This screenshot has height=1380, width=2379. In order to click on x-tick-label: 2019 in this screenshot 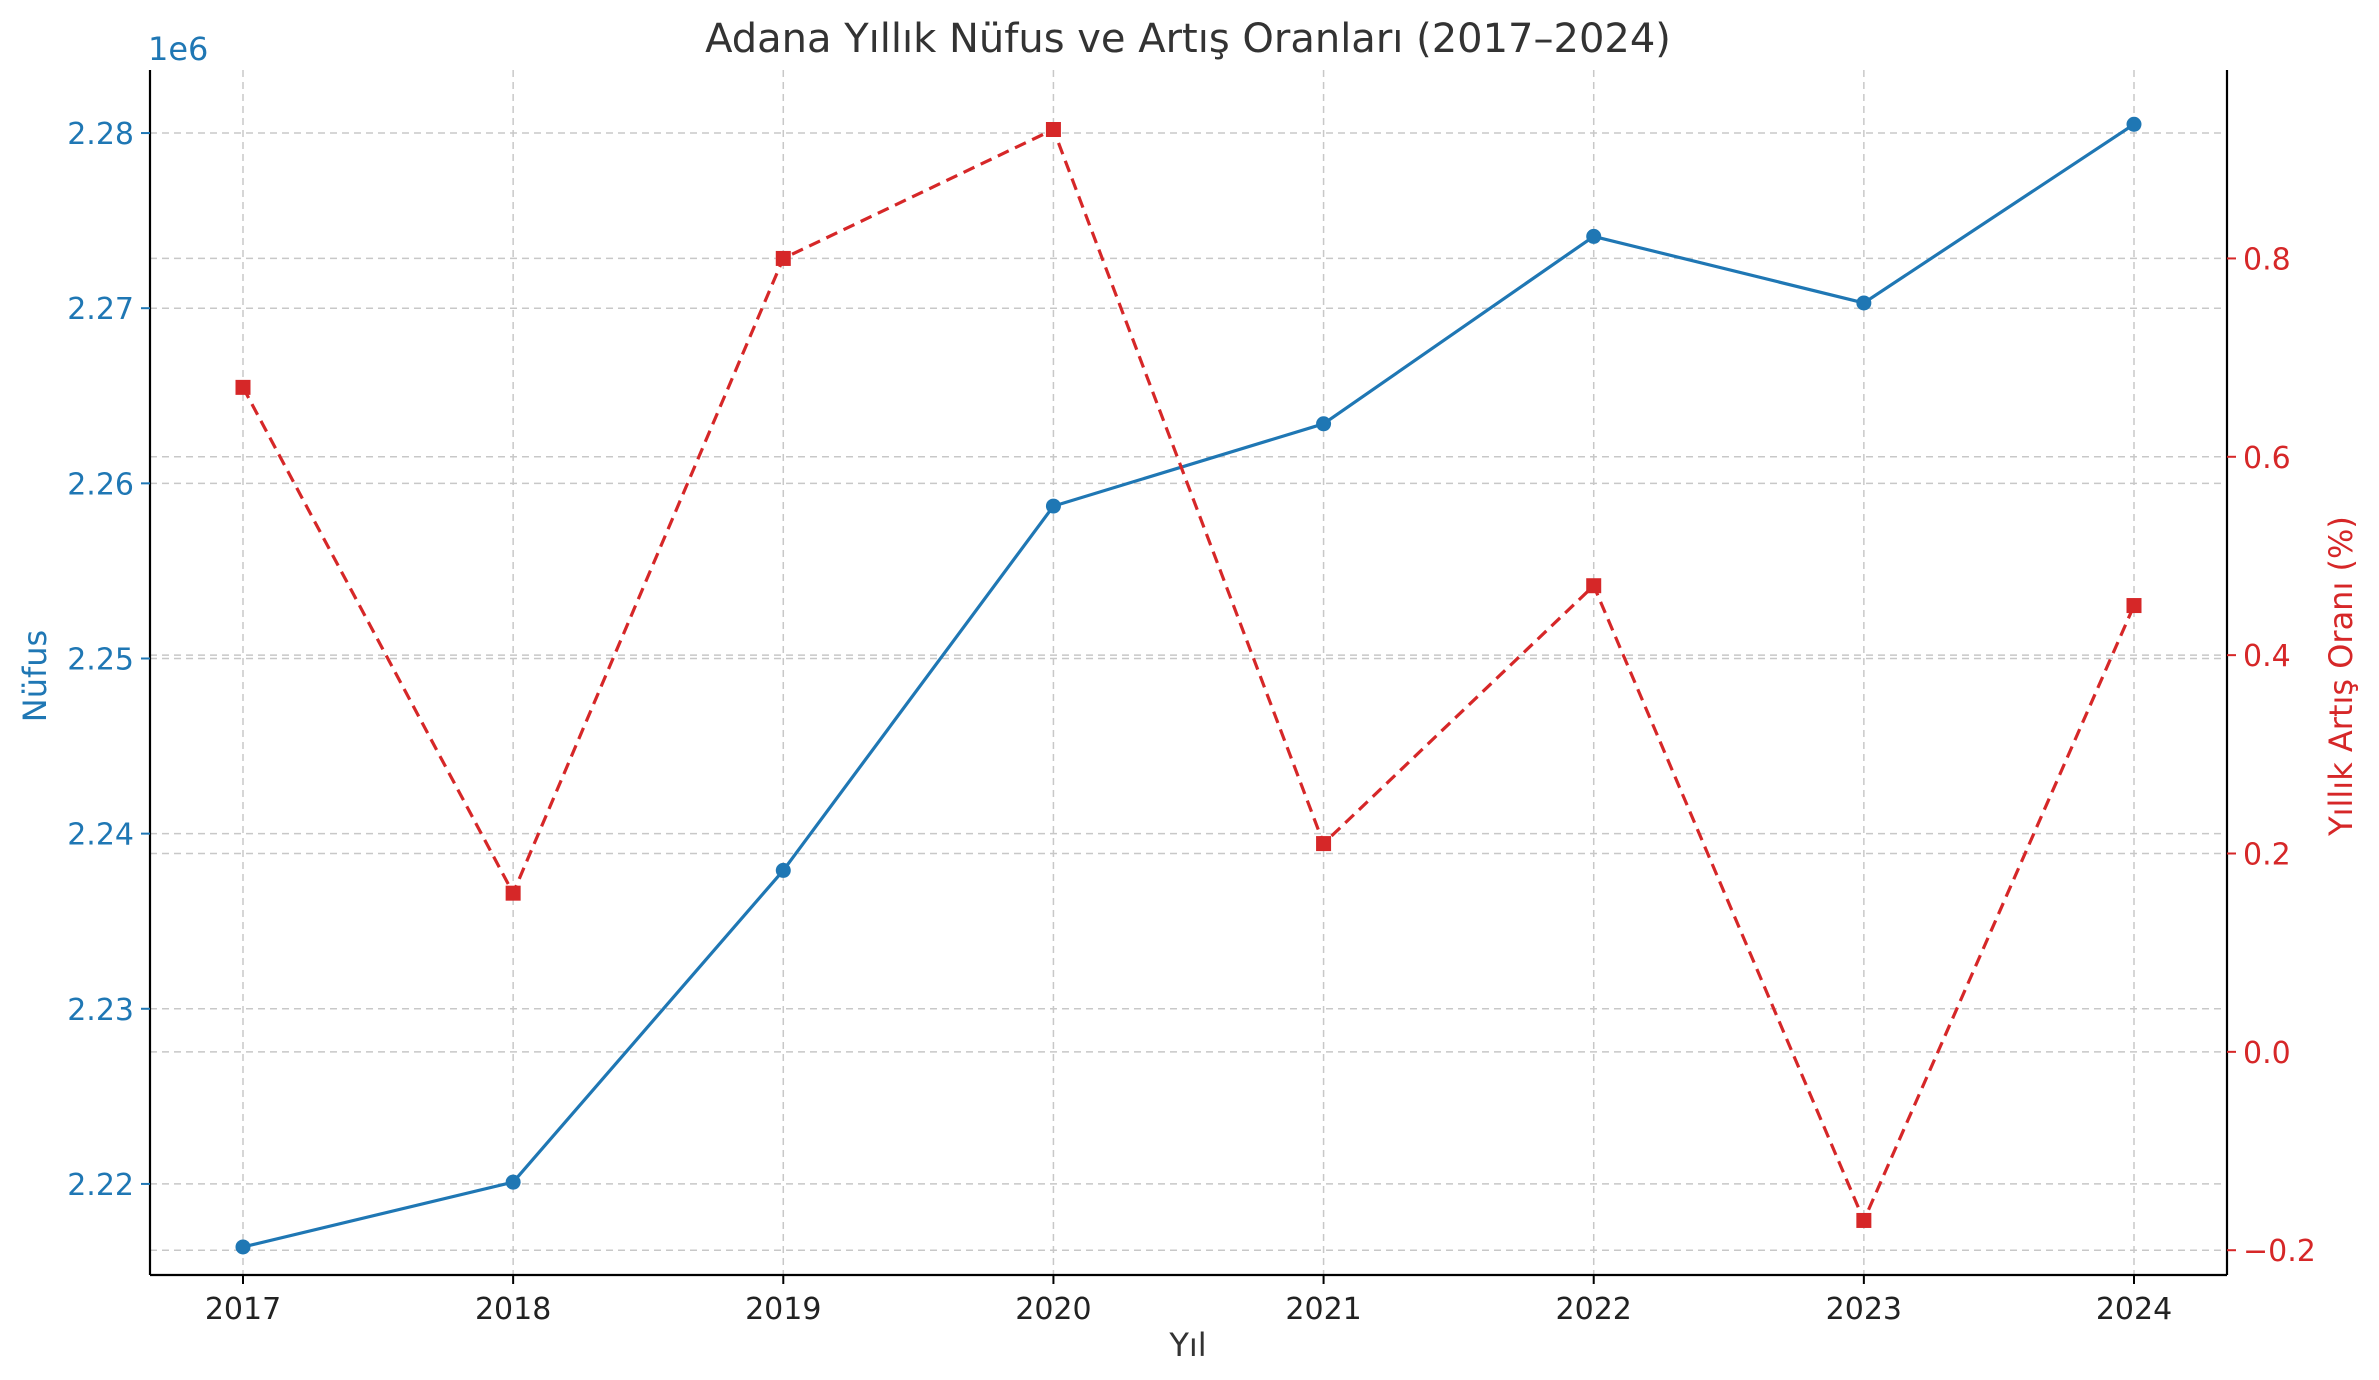, I will do `click(783, 1309)`.